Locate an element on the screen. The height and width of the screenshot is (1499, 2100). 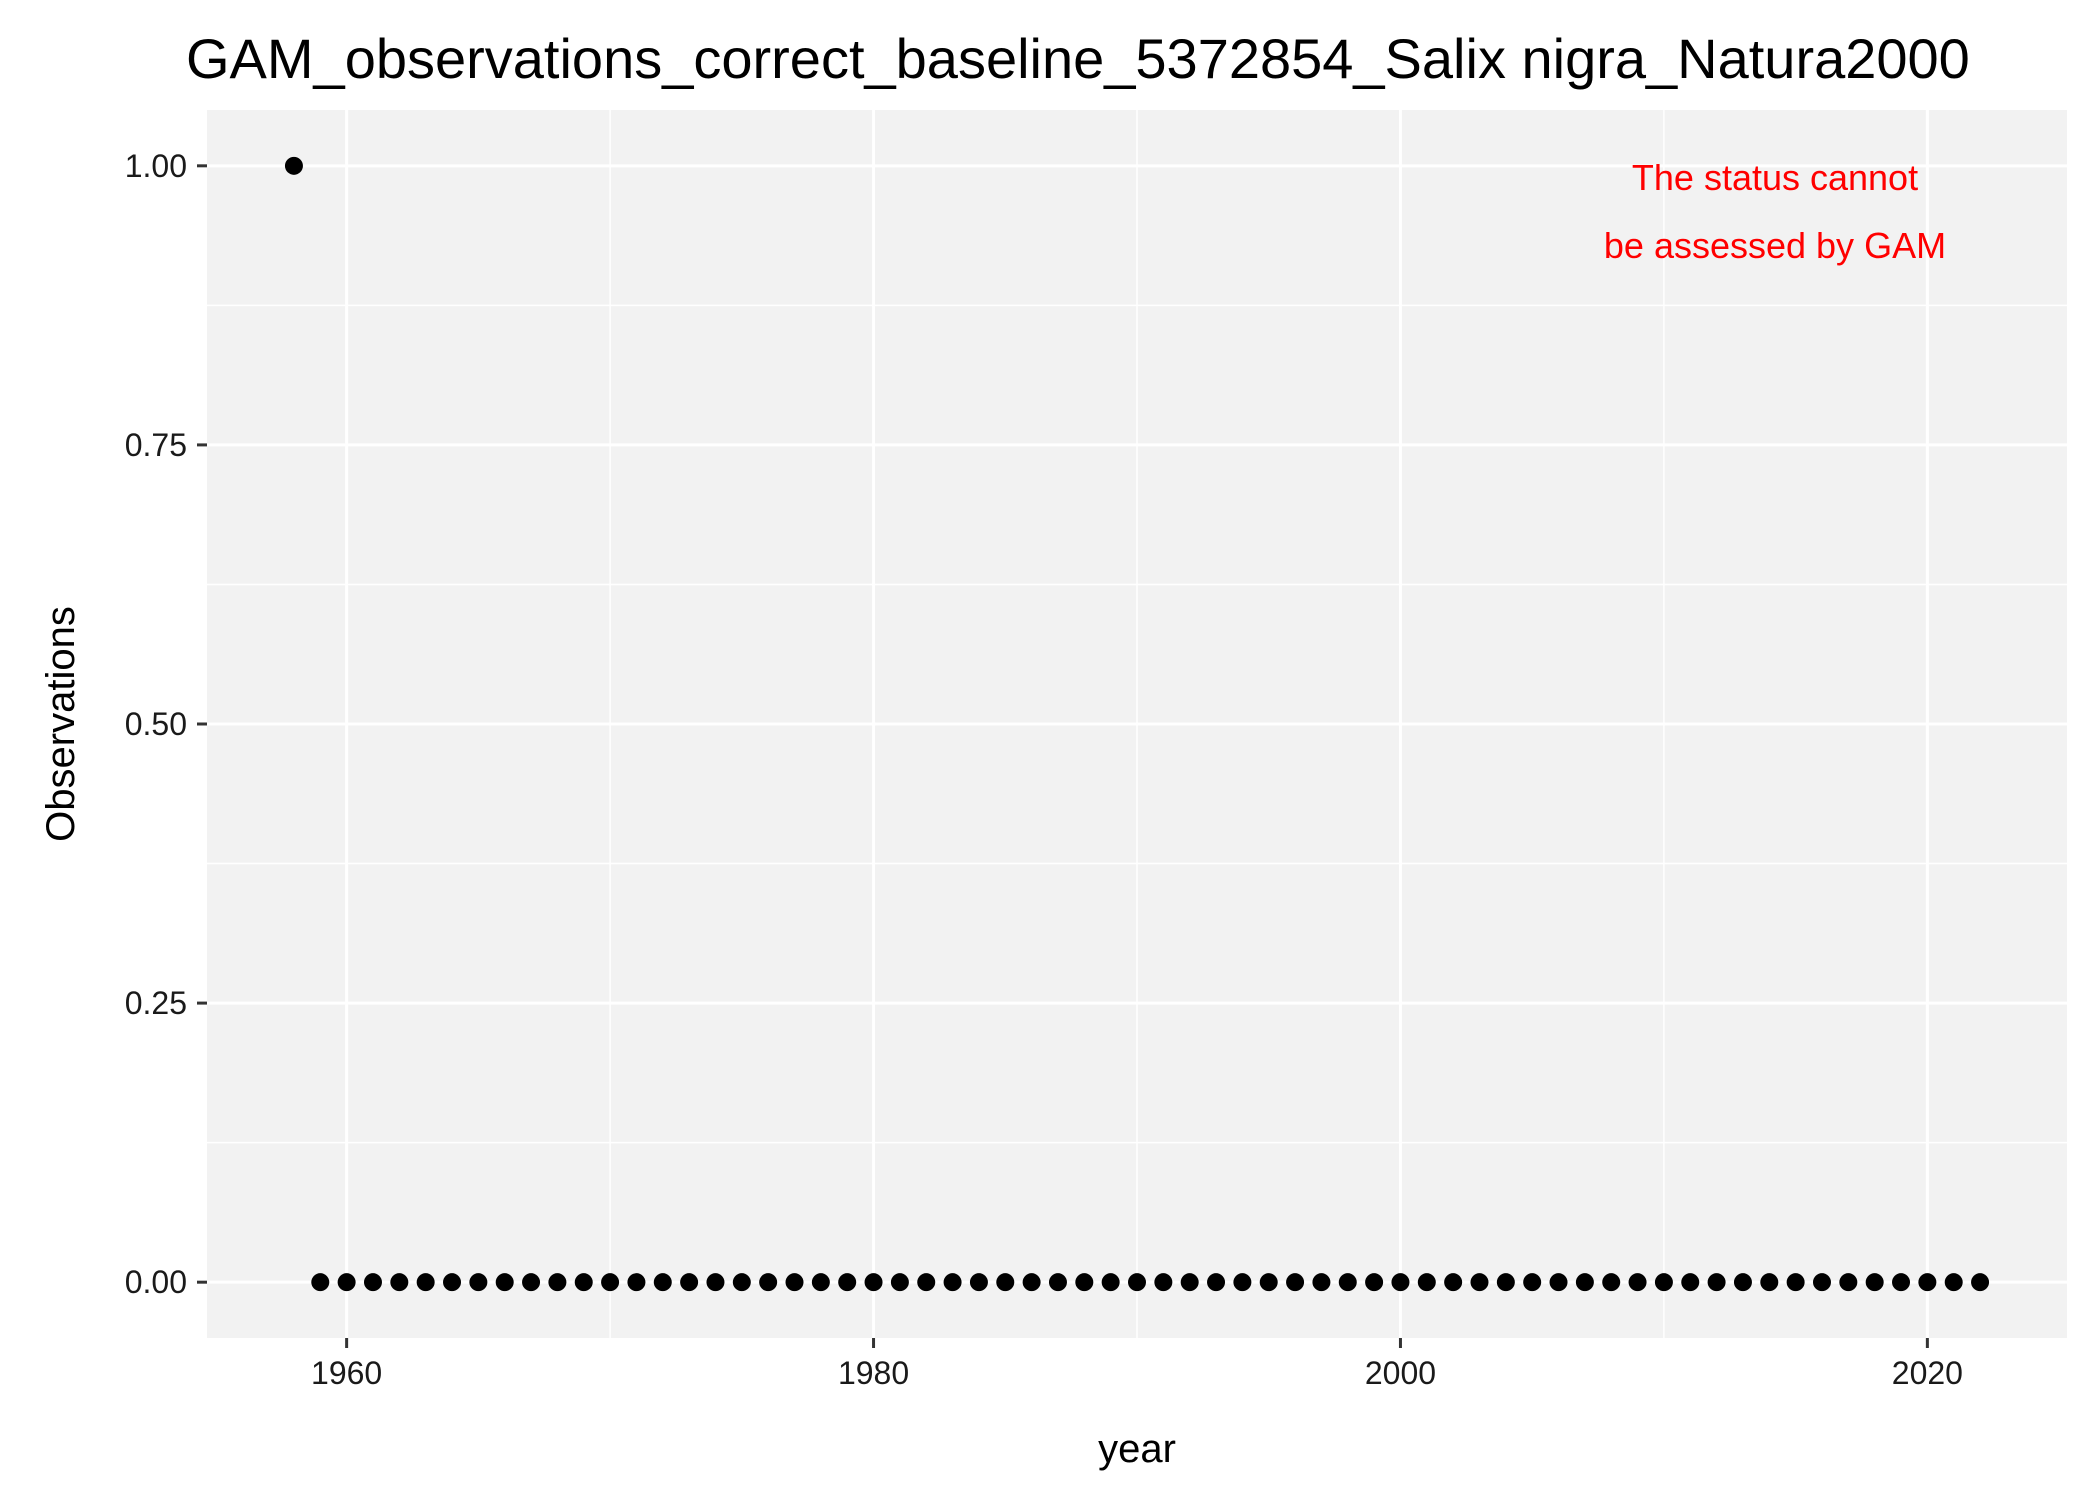
y-tick-label: 0.25 is located at coordinates (156, 1003).